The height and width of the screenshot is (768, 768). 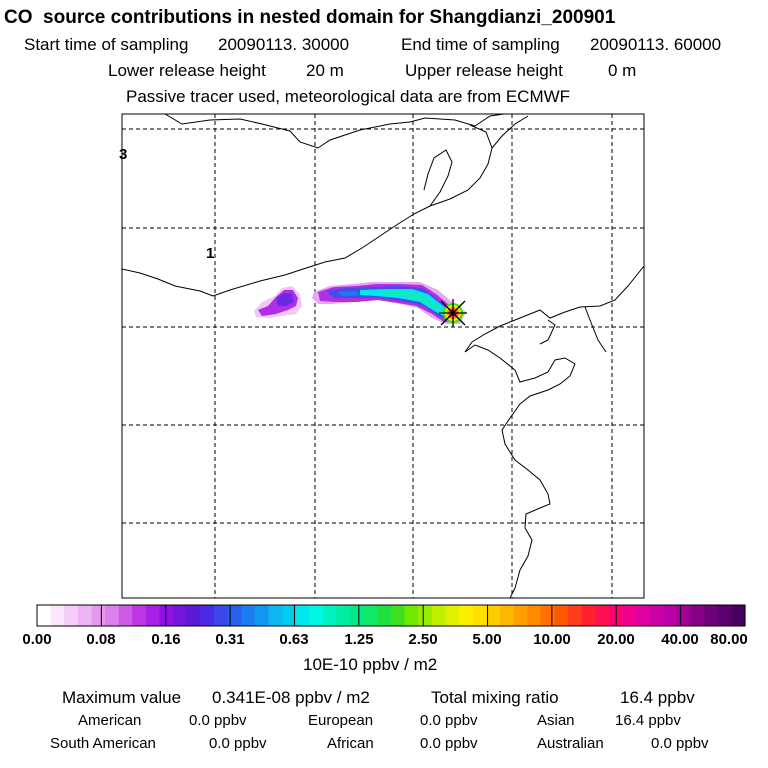 What do you see at coordinates (657, 697) in the screenshot?
I see `total-mixing-value: 16.4 ppbv` at bounding box center [657, 697].